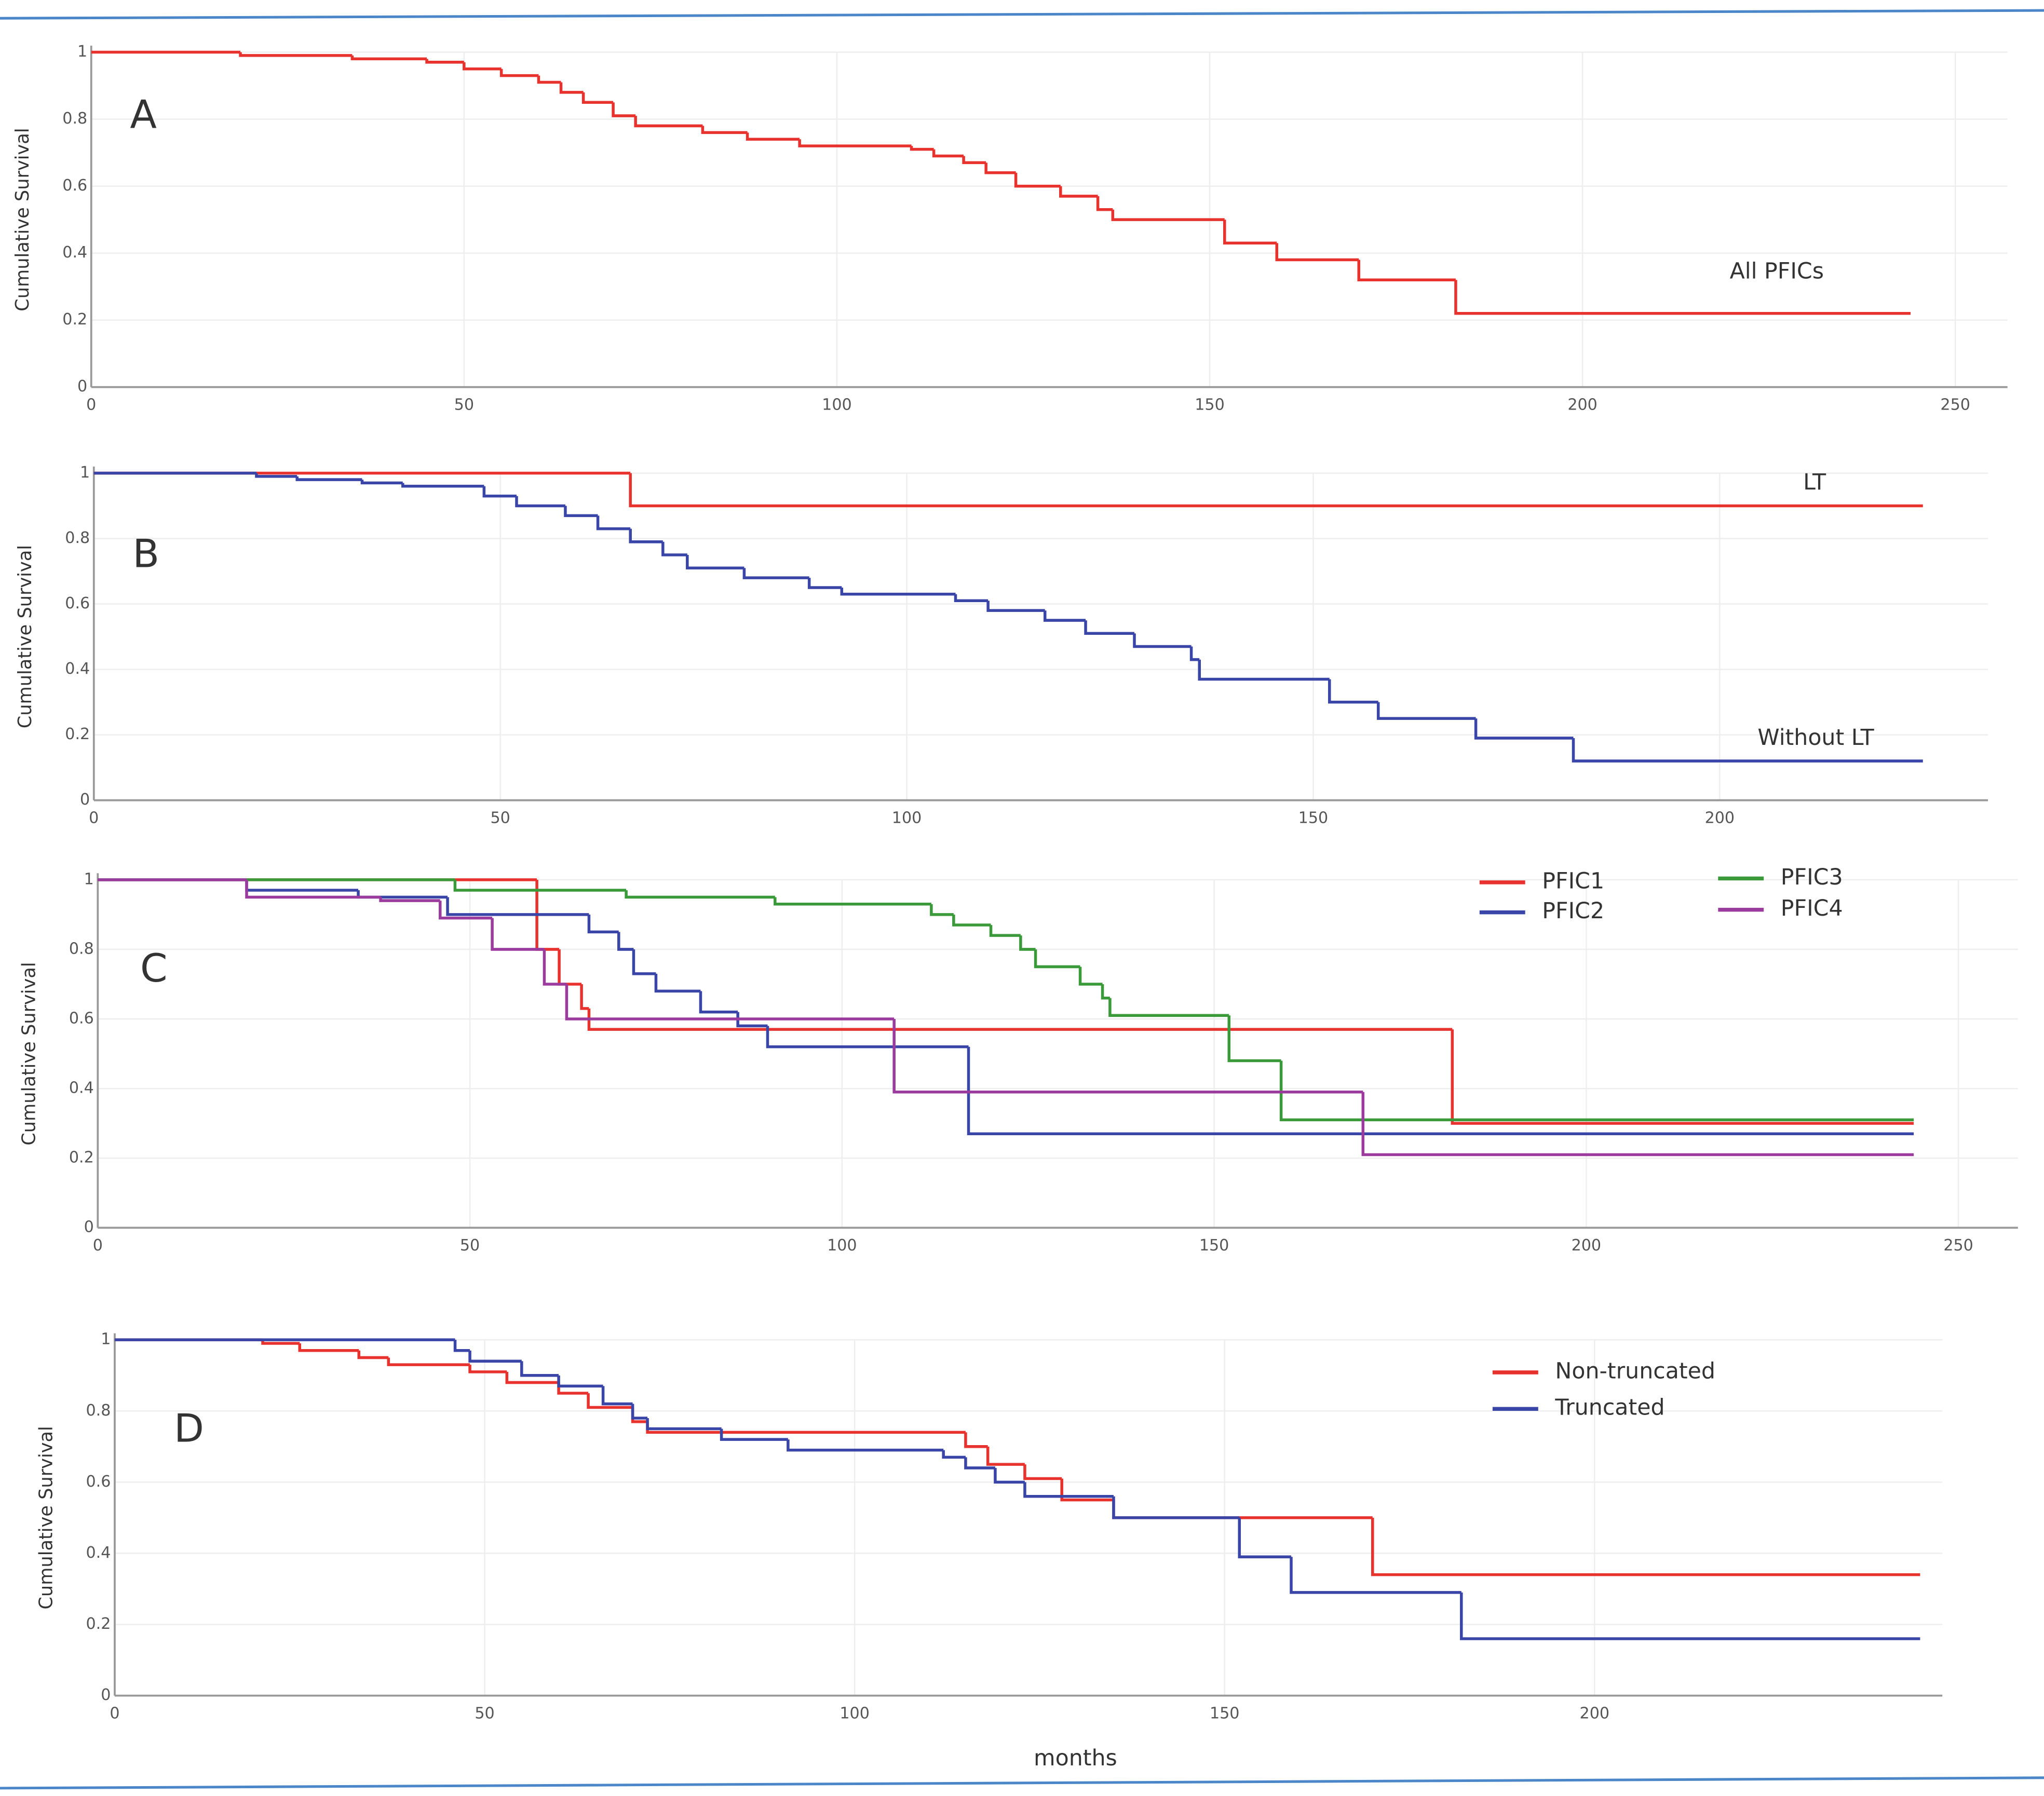  What do you see at coordinates (143, 115) in the screenshot?
I see `panel-label: A` at bounding box center [143, 115].